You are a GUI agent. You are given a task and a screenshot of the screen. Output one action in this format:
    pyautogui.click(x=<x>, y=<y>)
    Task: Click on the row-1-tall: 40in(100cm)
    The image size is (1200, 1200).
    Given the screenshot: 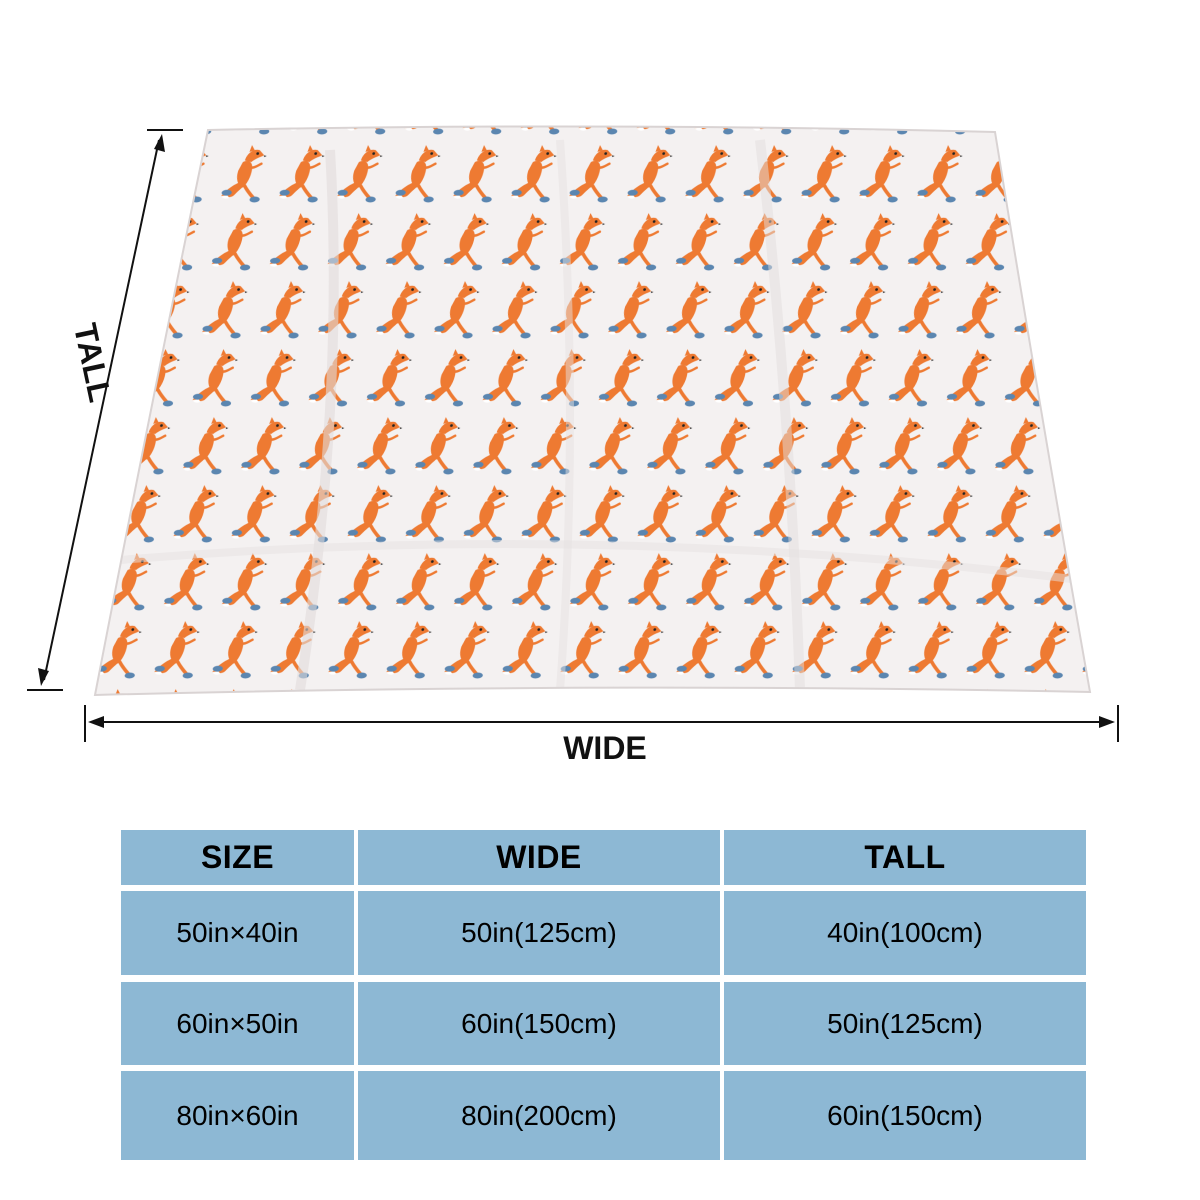 What is the action you would take?
    pyautogui.click(x=905, y=933)
    